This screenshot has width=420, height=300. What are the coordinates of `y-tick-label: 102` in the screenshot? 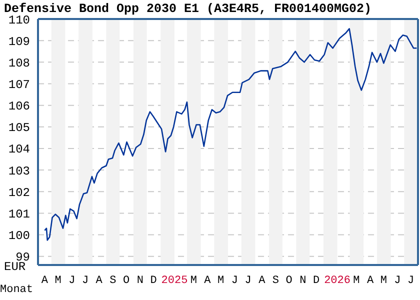 It's located at (19, 193).